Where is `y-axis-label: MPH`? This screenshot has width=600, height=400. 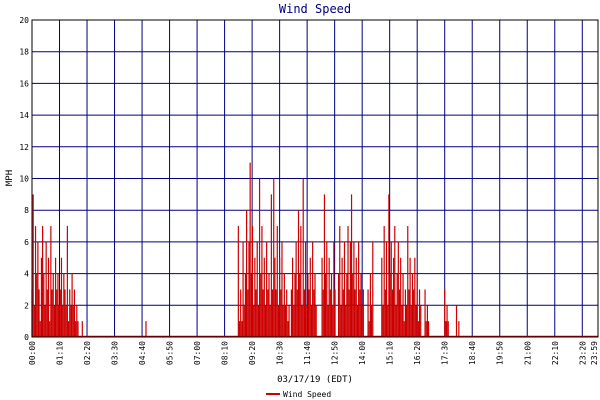
y-axis-label: MPH is located at coordinates (10, 178).